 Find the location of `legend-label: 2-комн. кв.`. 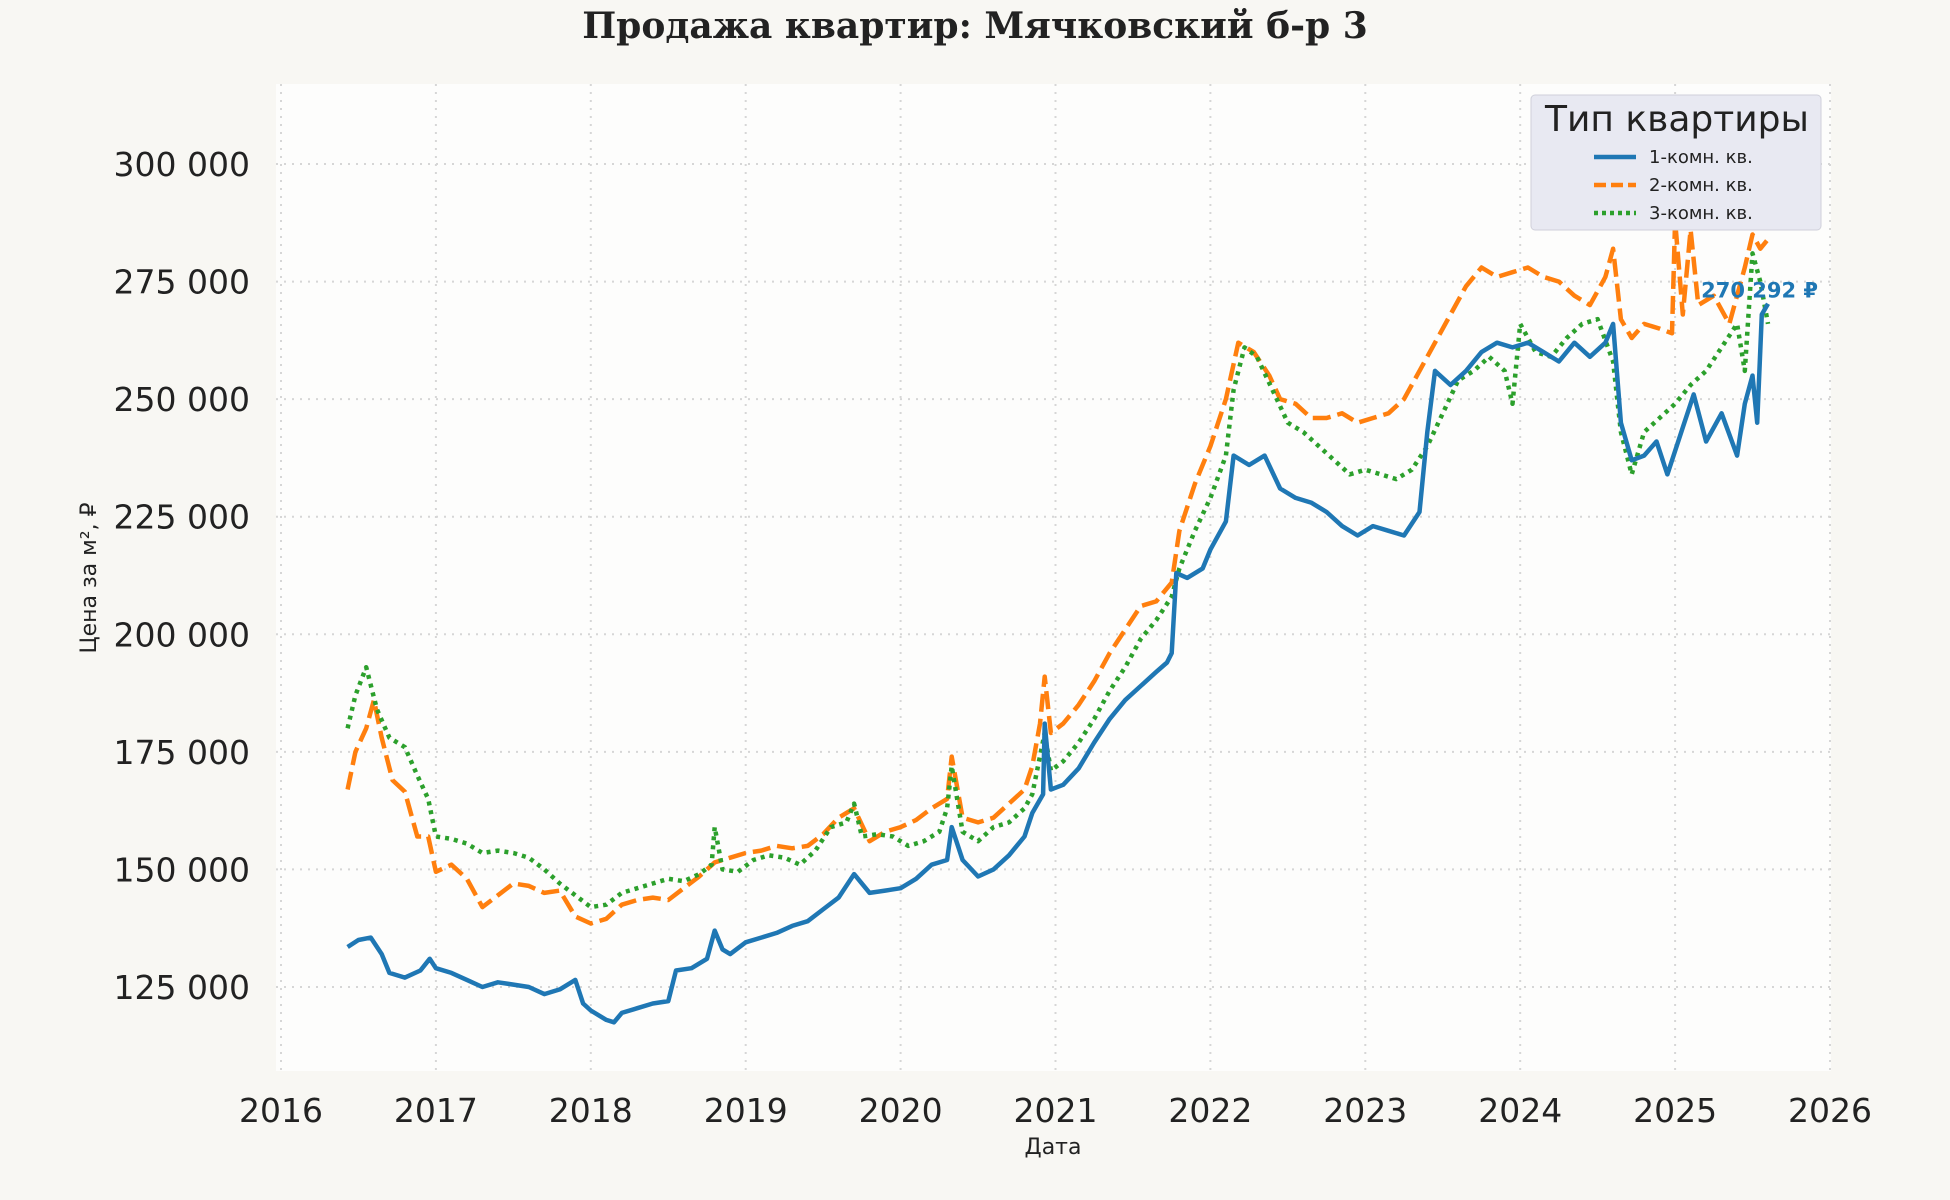

legend-label: 2-комн. кв. is located at coordinates (1701, 185).